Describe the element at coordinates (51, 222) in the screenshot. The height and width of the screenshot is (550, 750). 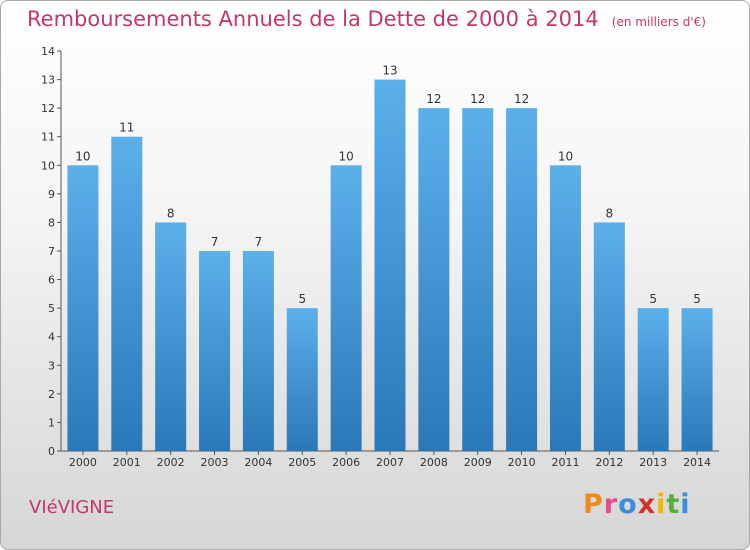
I see `y-tick-label: 8` at that location.